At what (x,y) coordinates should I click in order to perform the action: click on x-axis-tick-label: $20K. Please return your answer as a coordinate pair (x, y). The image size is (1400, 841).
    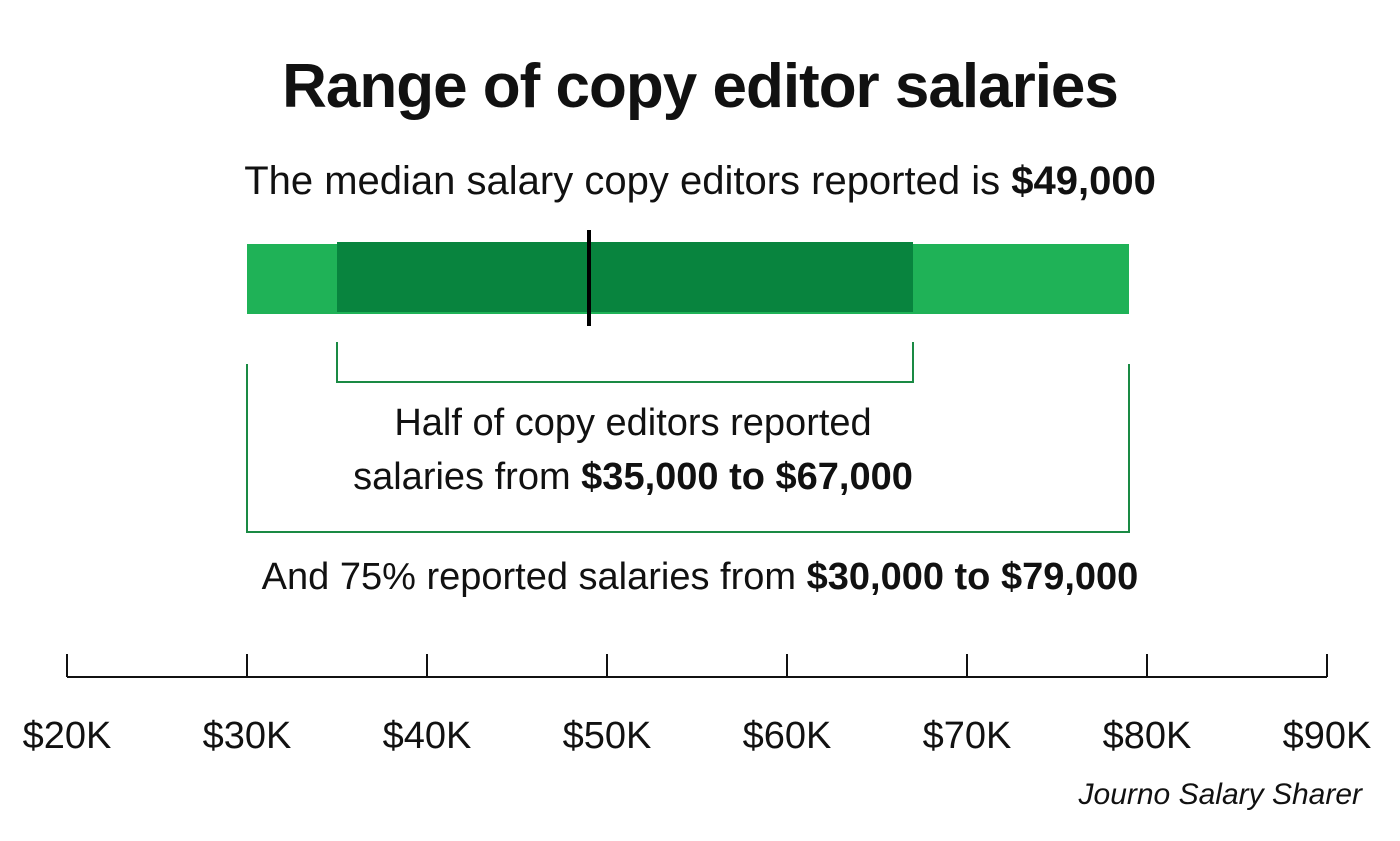
    Looking at the image, I should click on (67, 736).